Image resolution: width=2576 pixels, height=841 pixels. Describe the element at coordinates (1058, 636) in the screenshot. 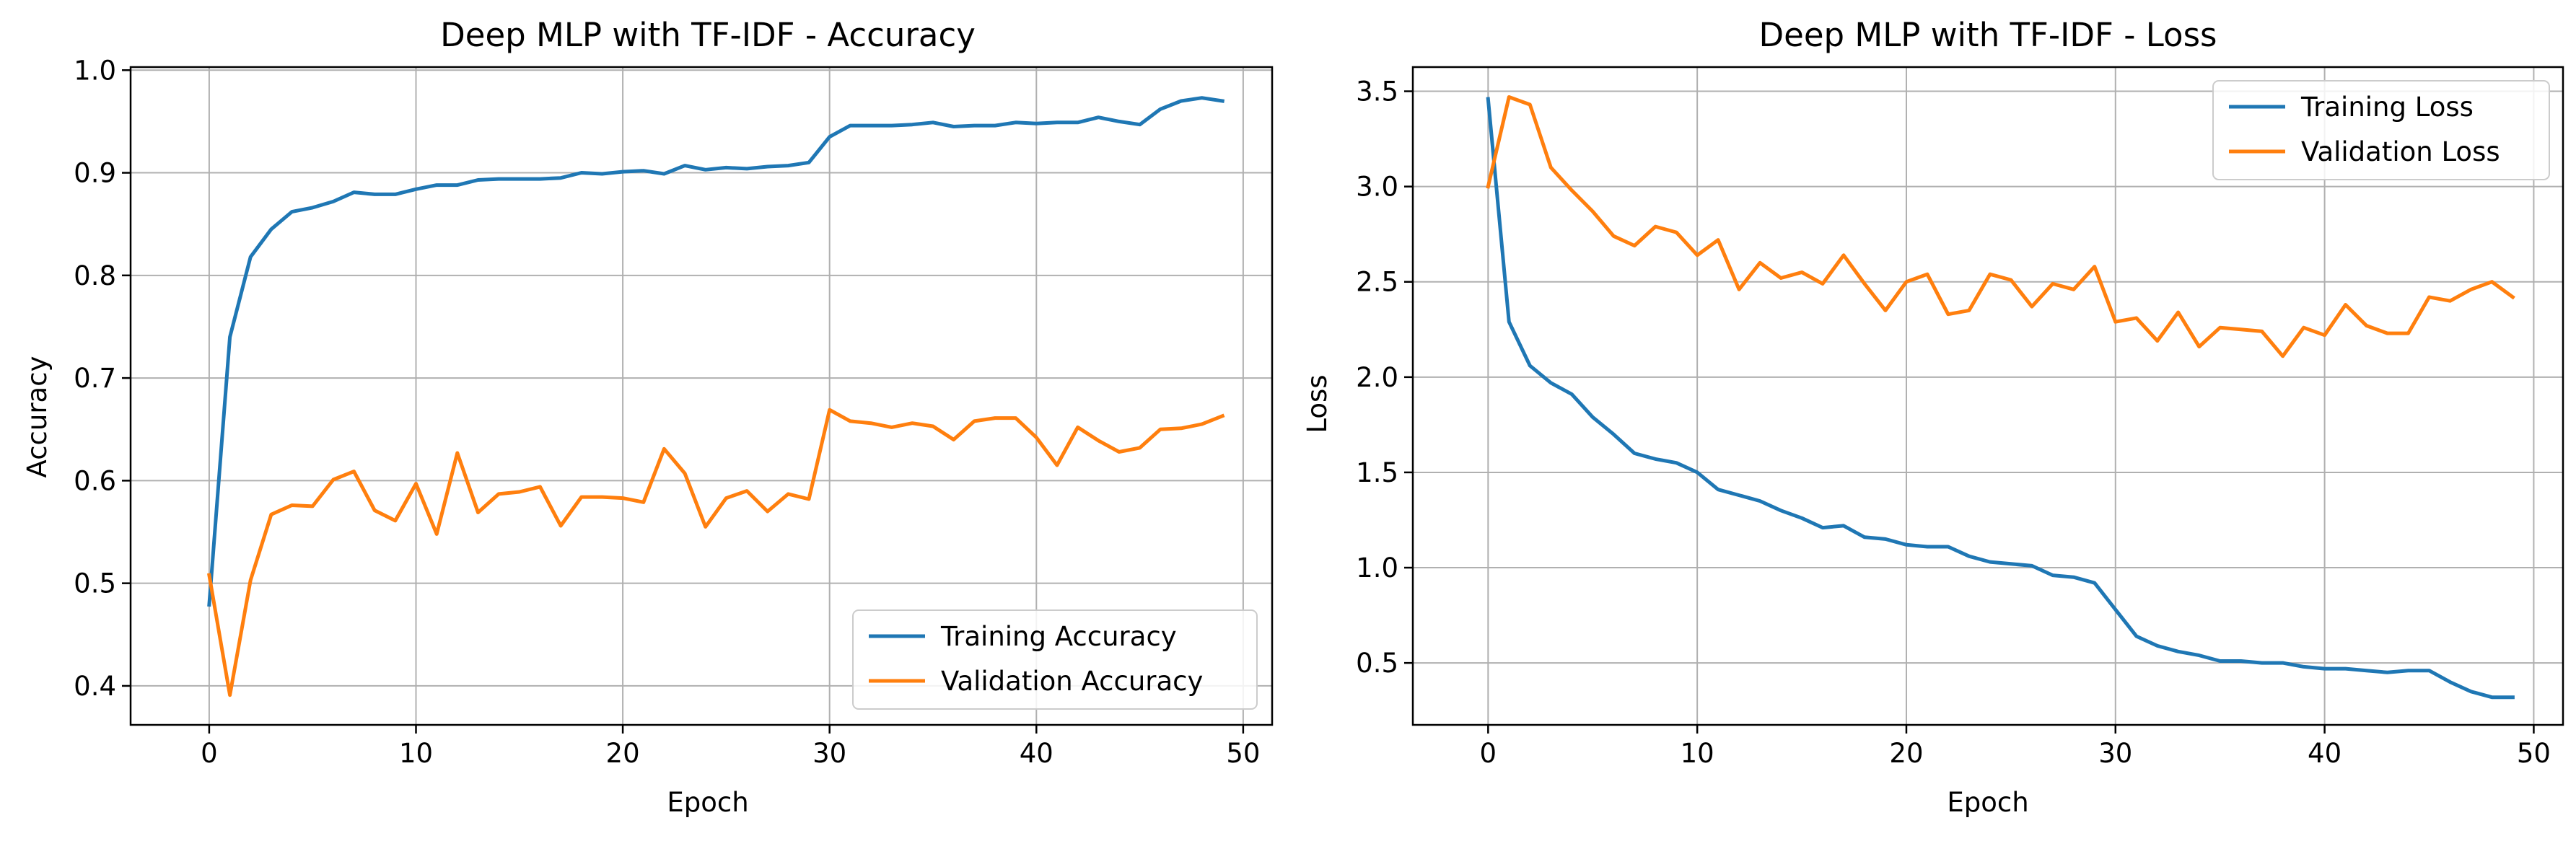

I see `legend-label: Training Accuracy` at that location.